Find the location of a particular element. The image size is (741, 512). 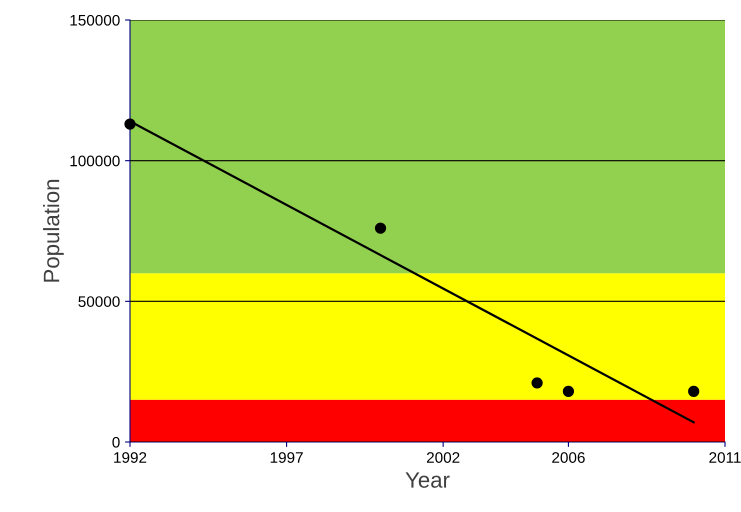

x-tick-label: 1992 is located at coordinates (130, 457).